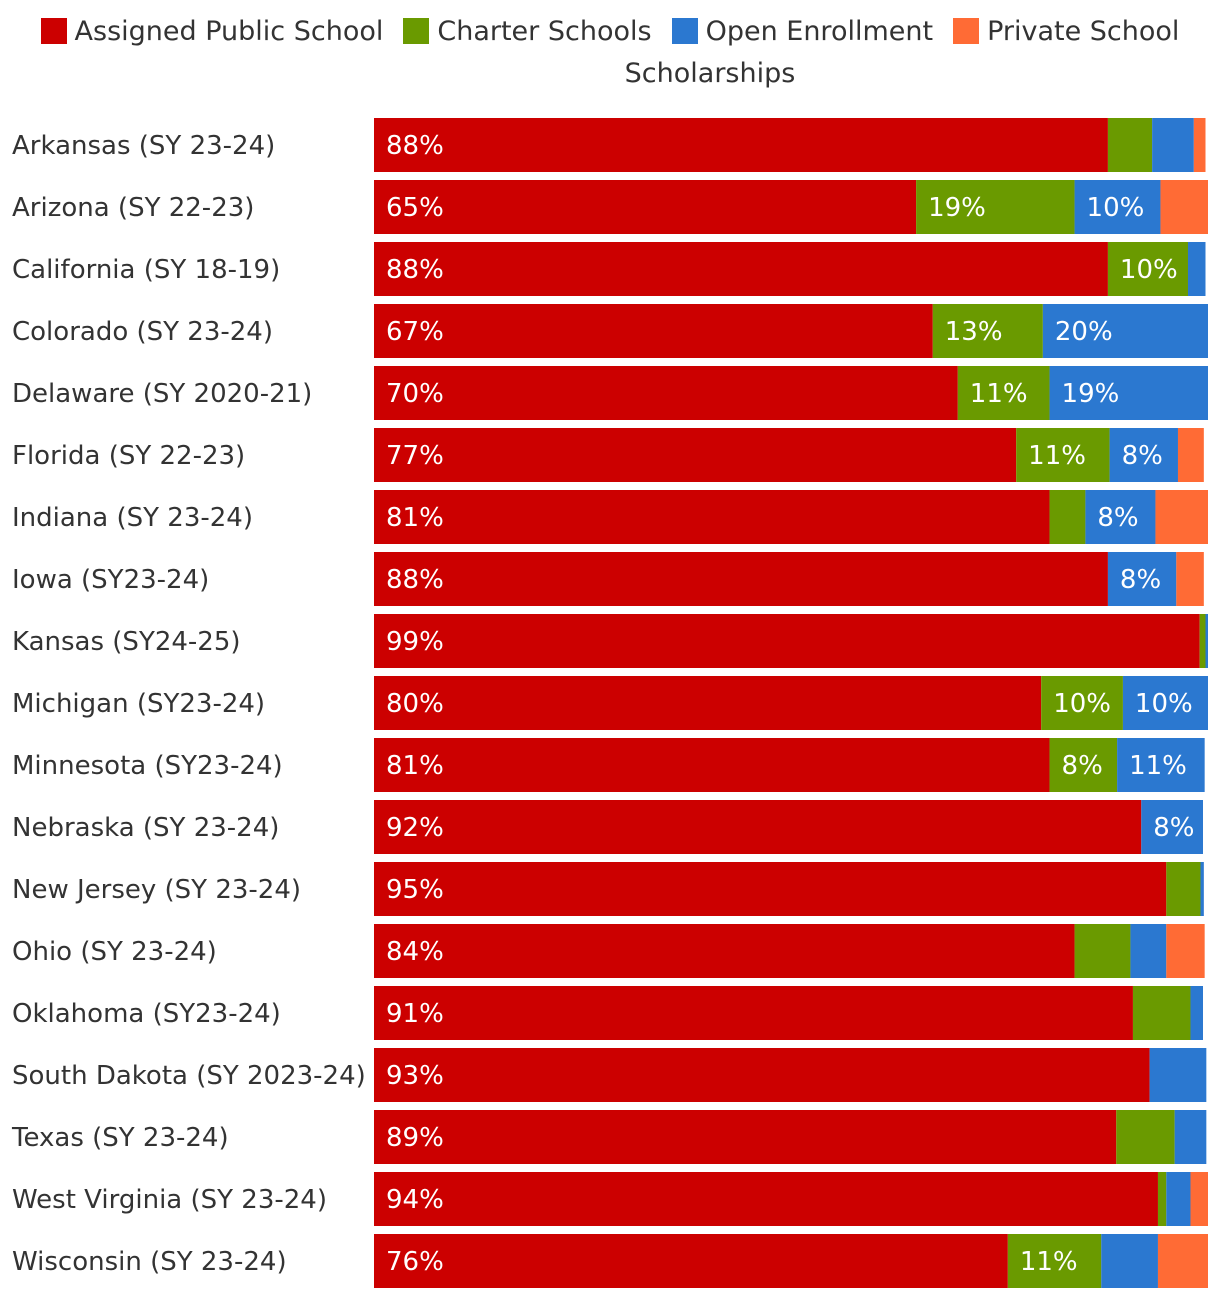 This screenshot has width=1220, height=1300. What do you see at coordinates (229, 31) in the screenshot?
I see `legend-label-assigned: Assigned Public School` at bounding box center [229, 31].